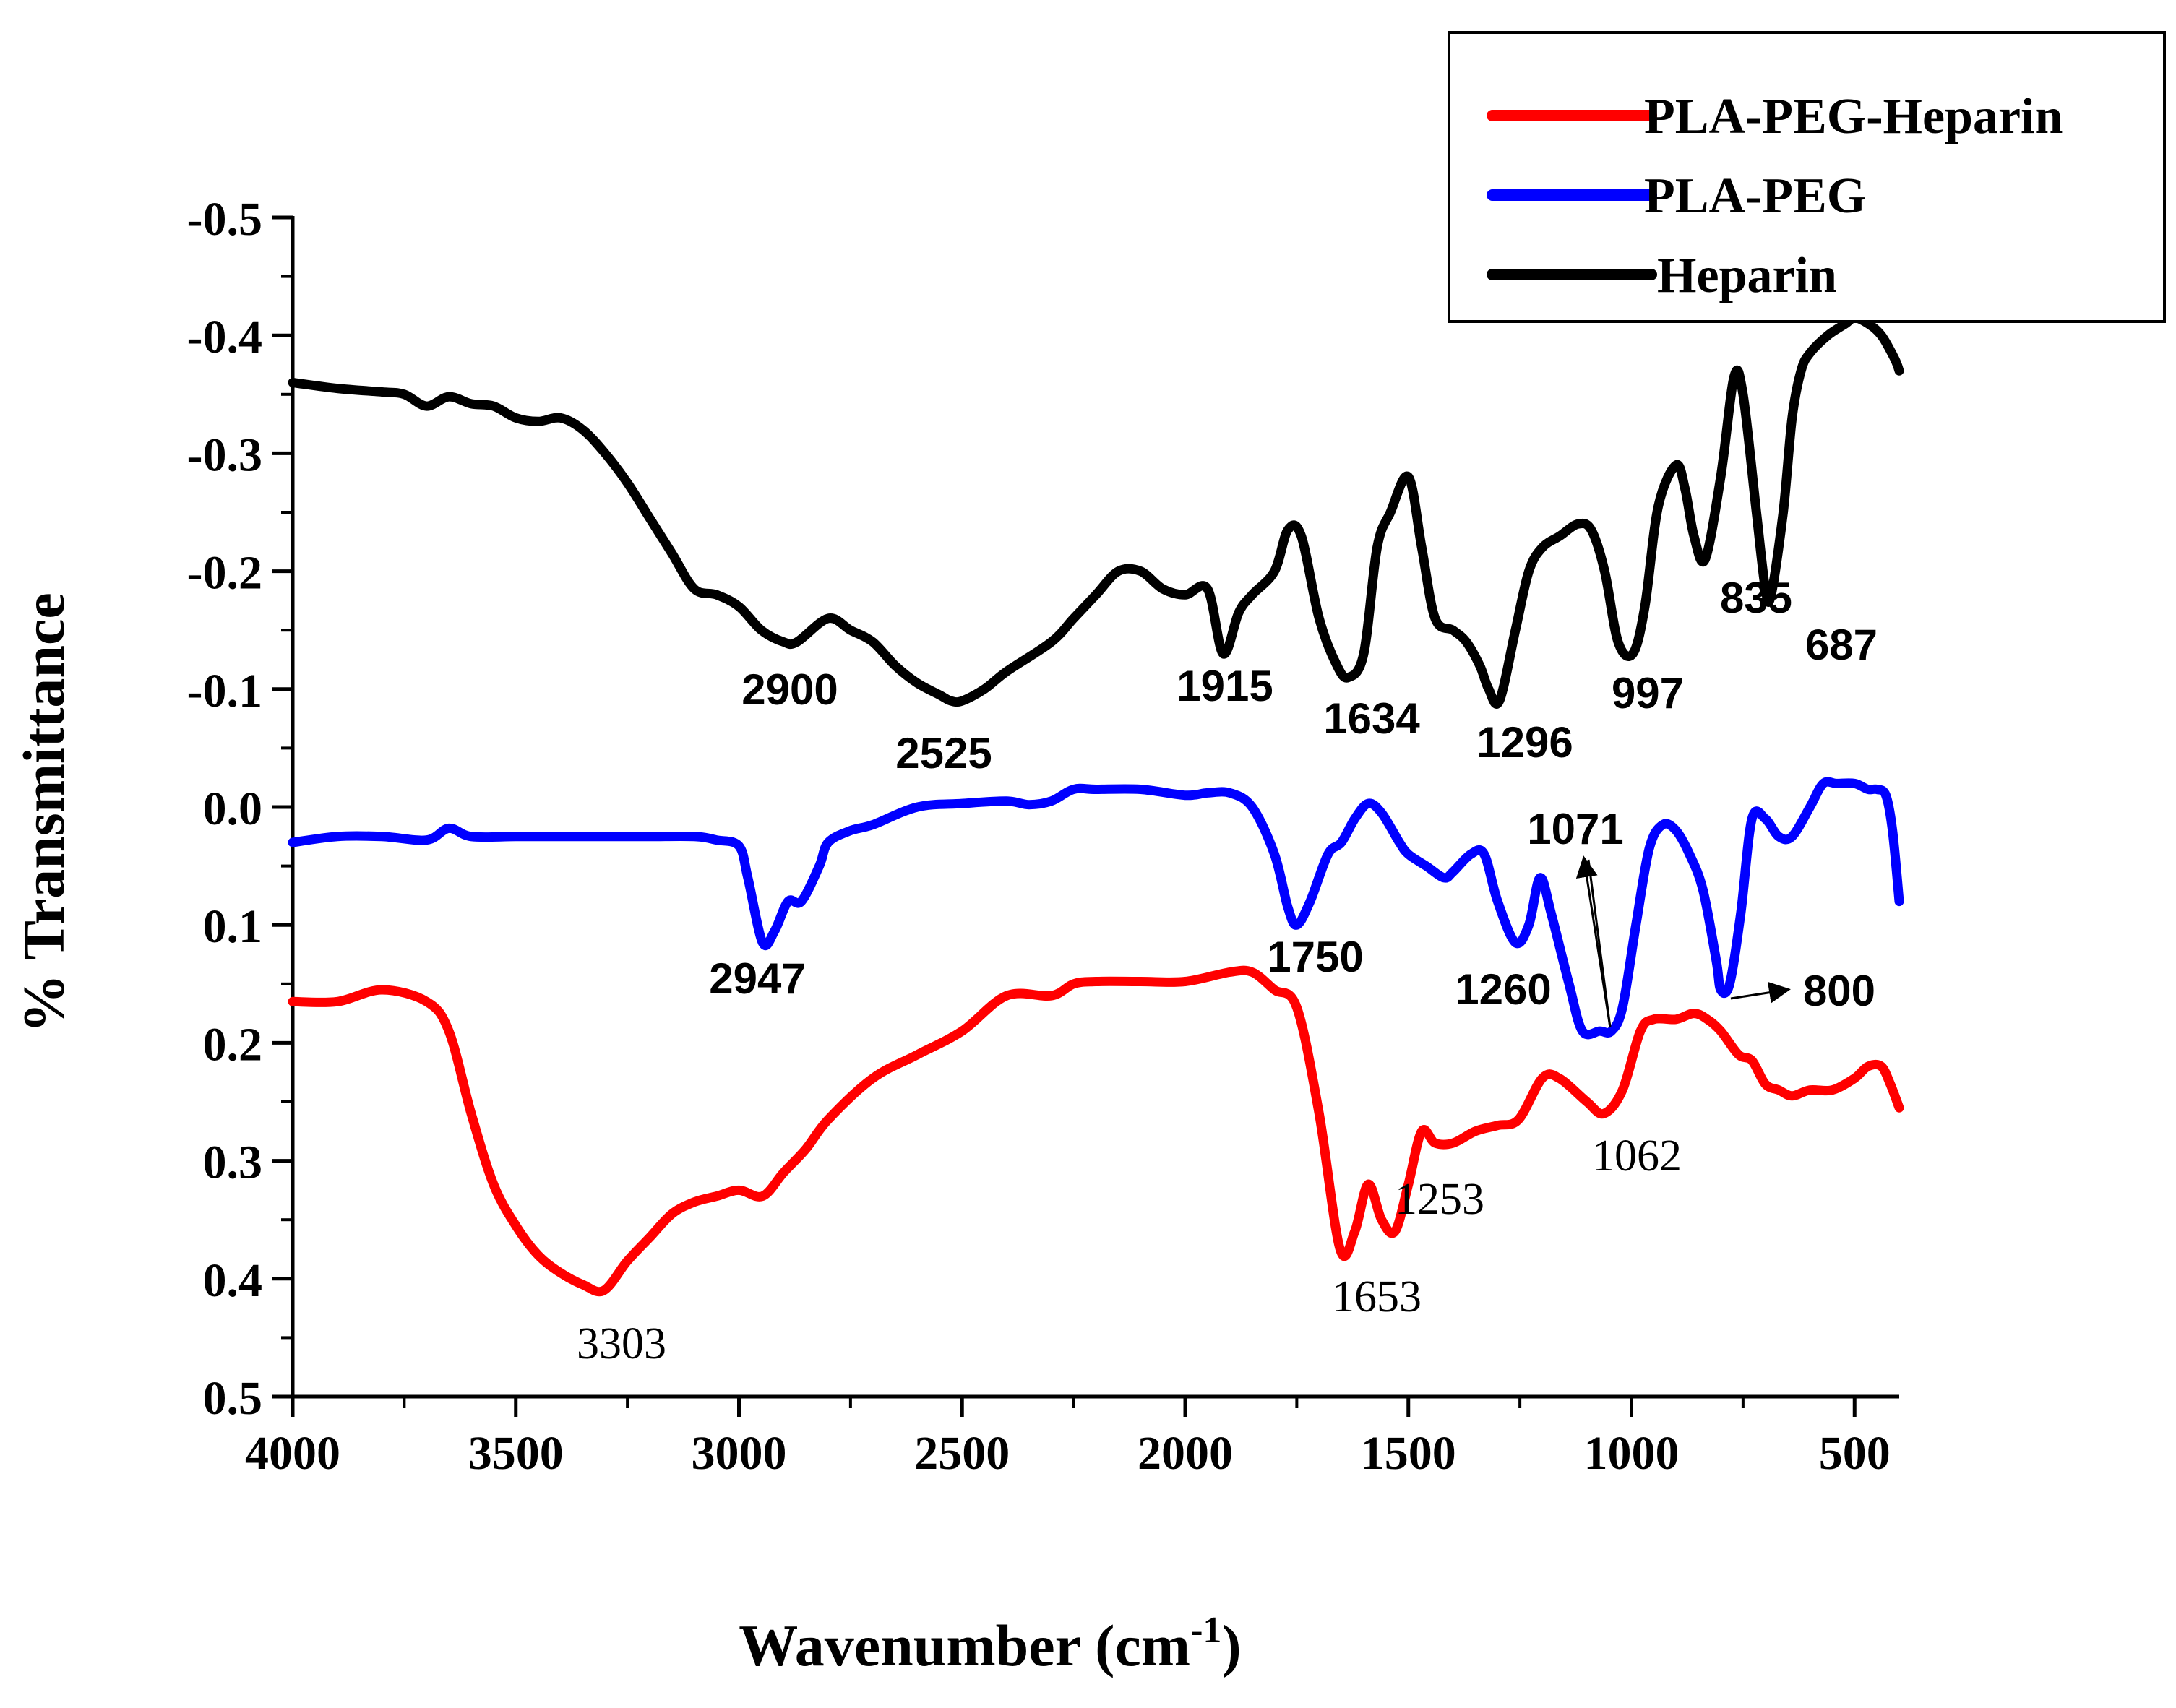 Image resolution: width=2176 pixels, height=1708 pixels. I want to click on peak-label-1634: 1634, so click(1371, 718).